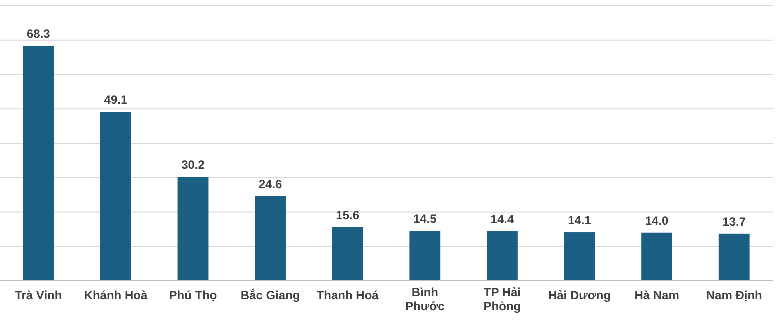  Describe the element at coordinates (734, 295) in the screenshot. I see `x-tick-label: Nam Định` at that location.